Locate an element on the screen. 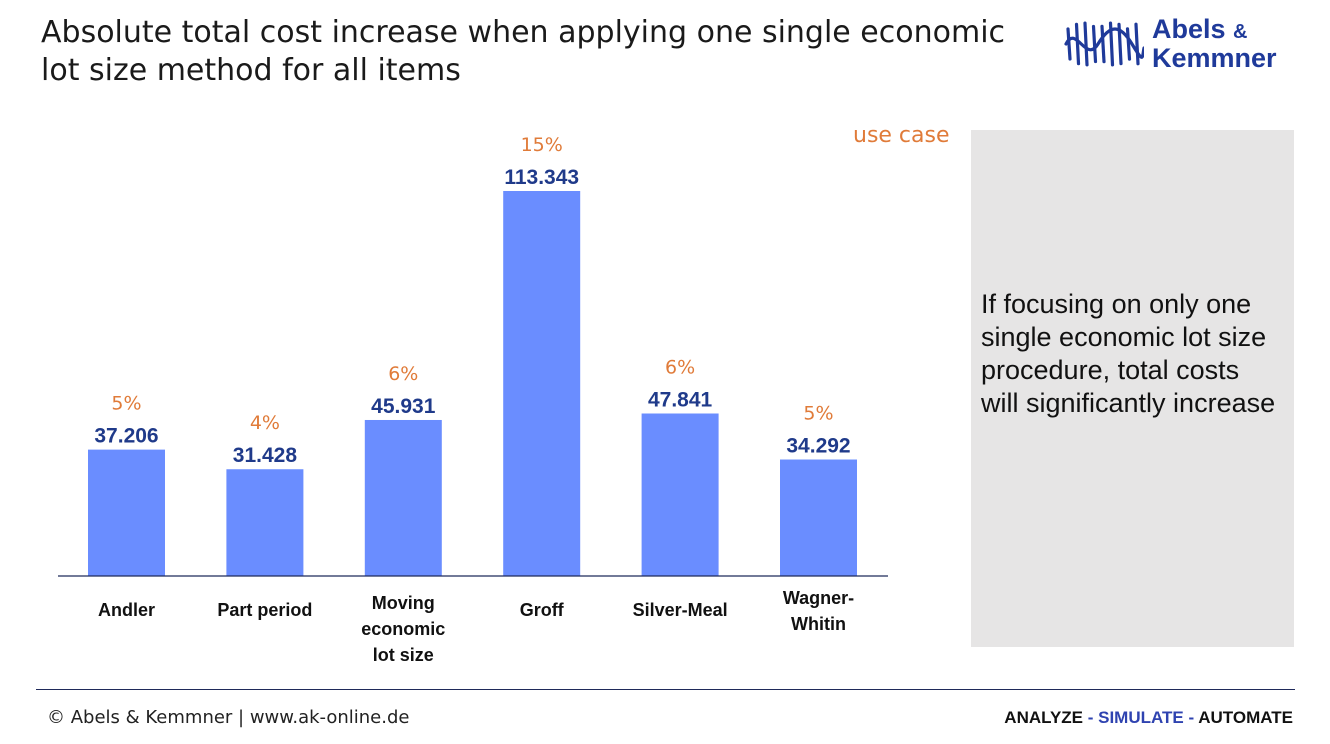  logo-wordmark: Abels & Kemmner is located at coordinates (1214, 43).